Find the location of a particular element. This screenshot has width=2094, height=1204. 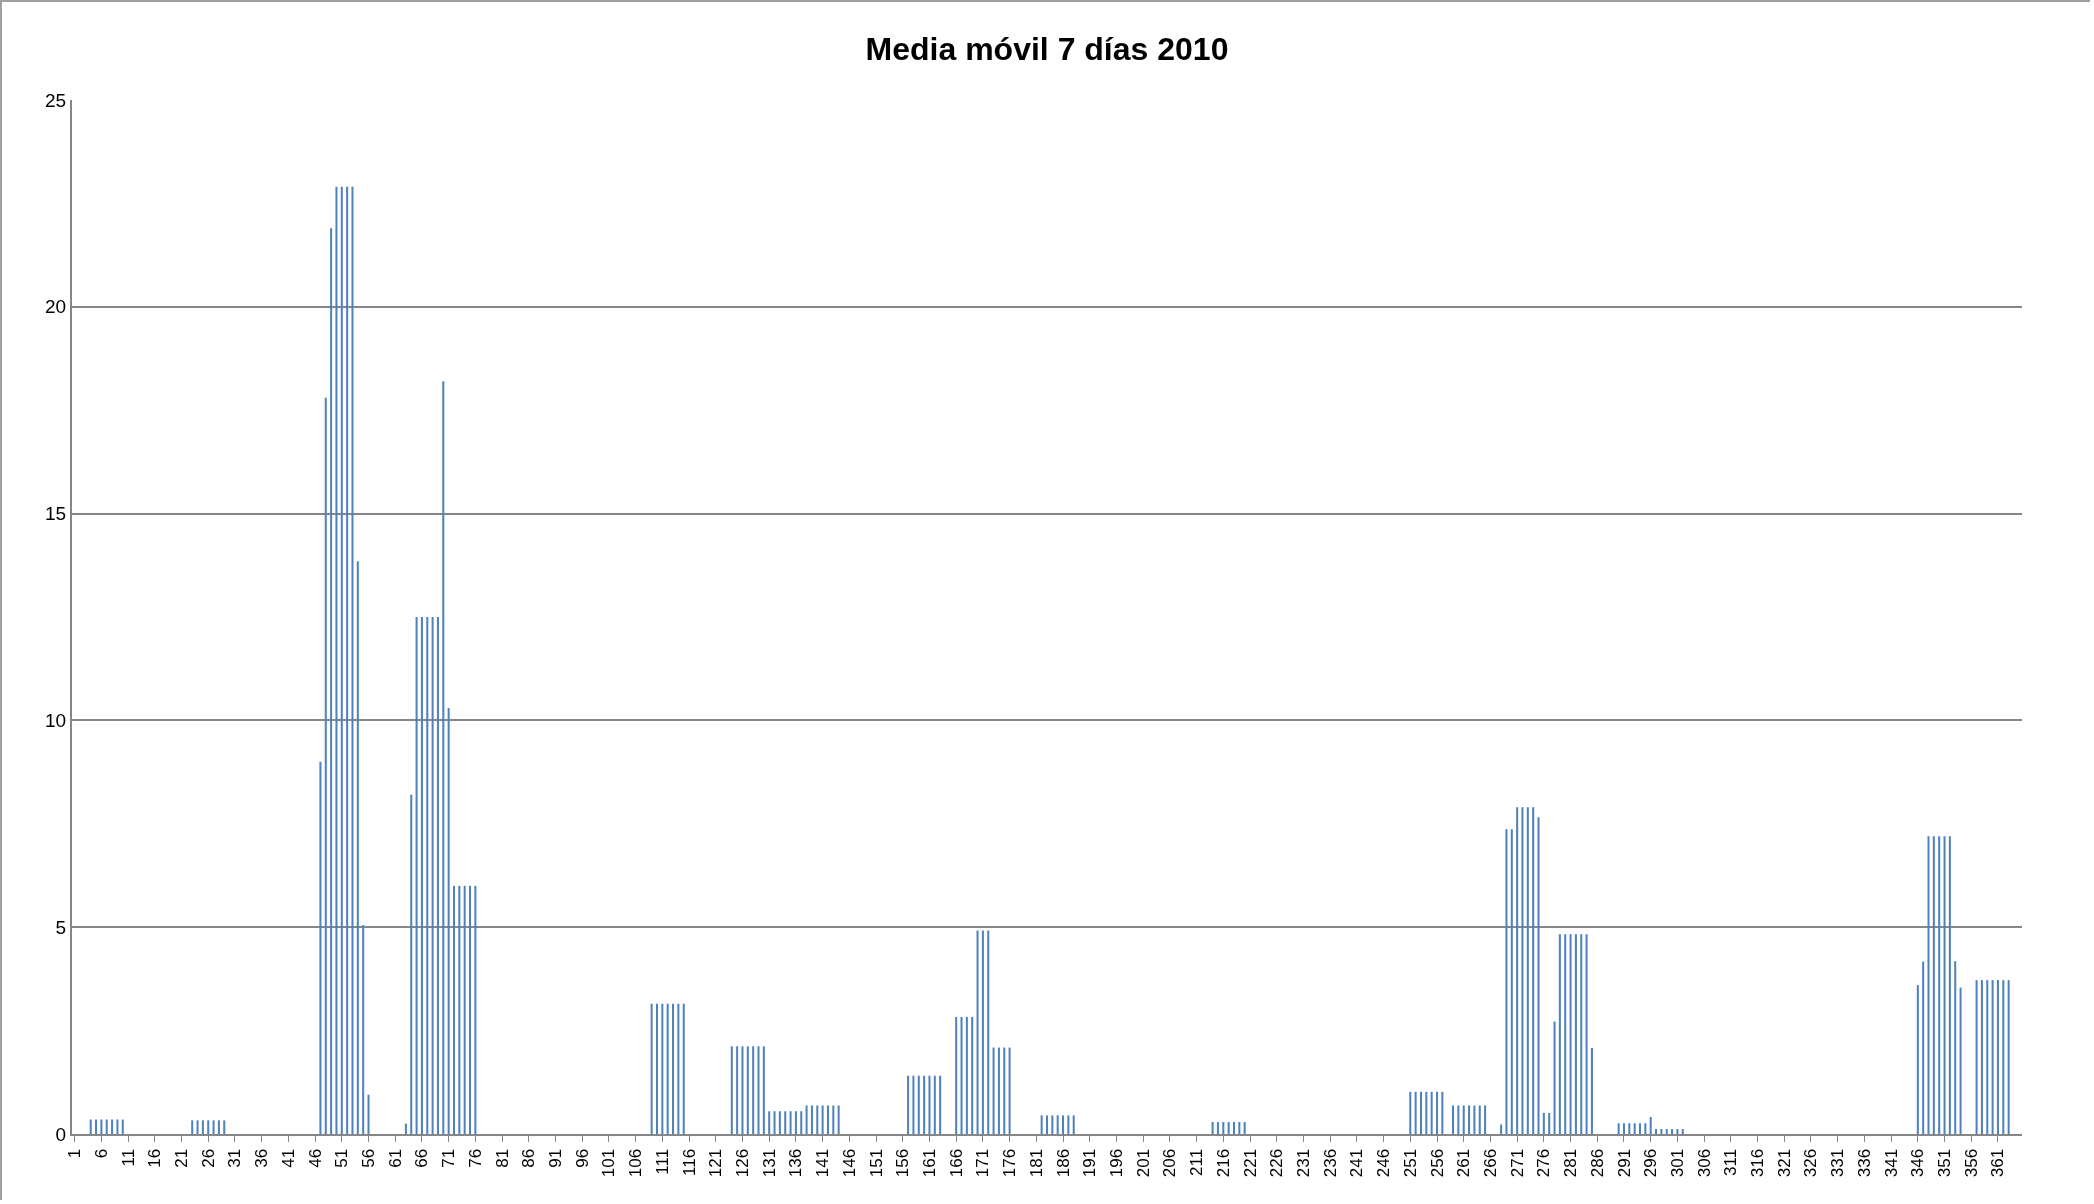

x-tick-label: 21 is located at coordinates (182, 1158).